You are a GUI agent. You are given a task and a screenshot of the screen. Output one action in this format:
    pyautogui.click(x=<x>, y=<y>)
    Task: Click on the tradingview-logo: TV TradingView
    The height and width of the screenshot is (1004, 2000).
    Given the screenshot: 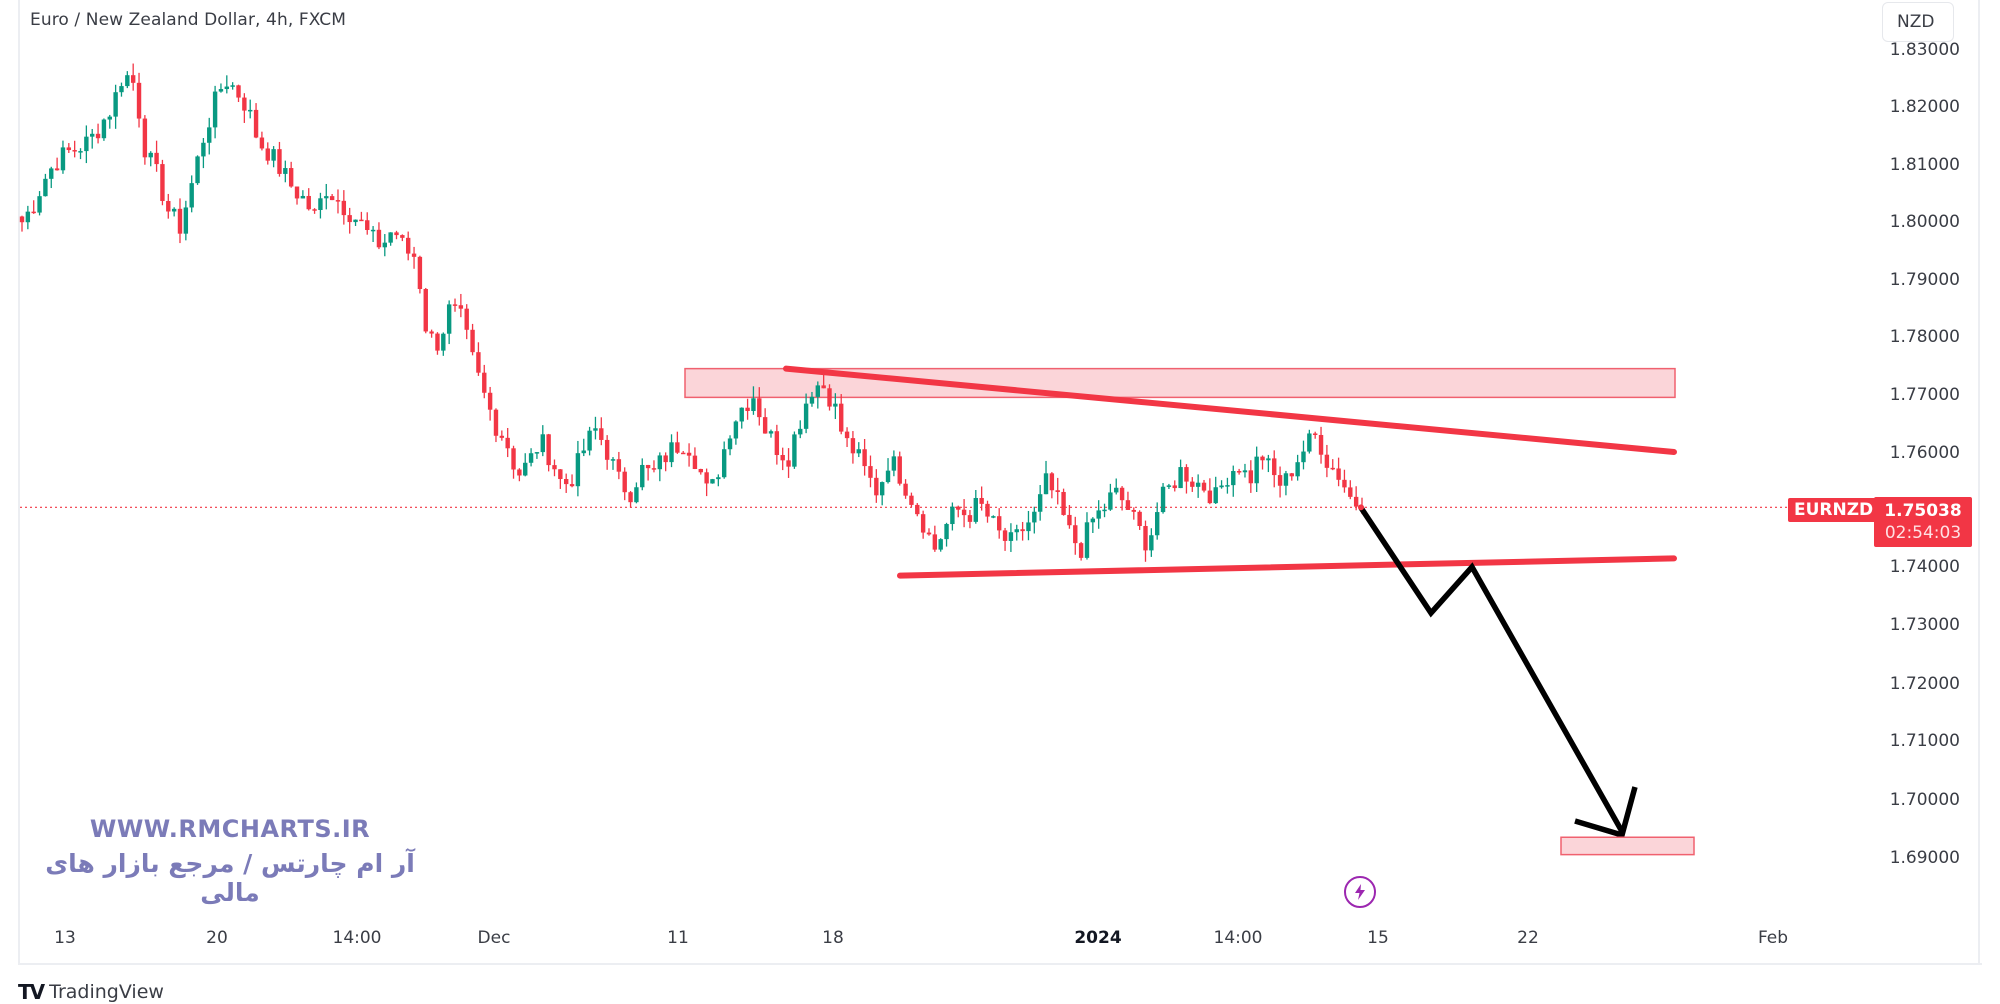 What is the action you would take?
    pyautogui.click(x=91, y=992)
    